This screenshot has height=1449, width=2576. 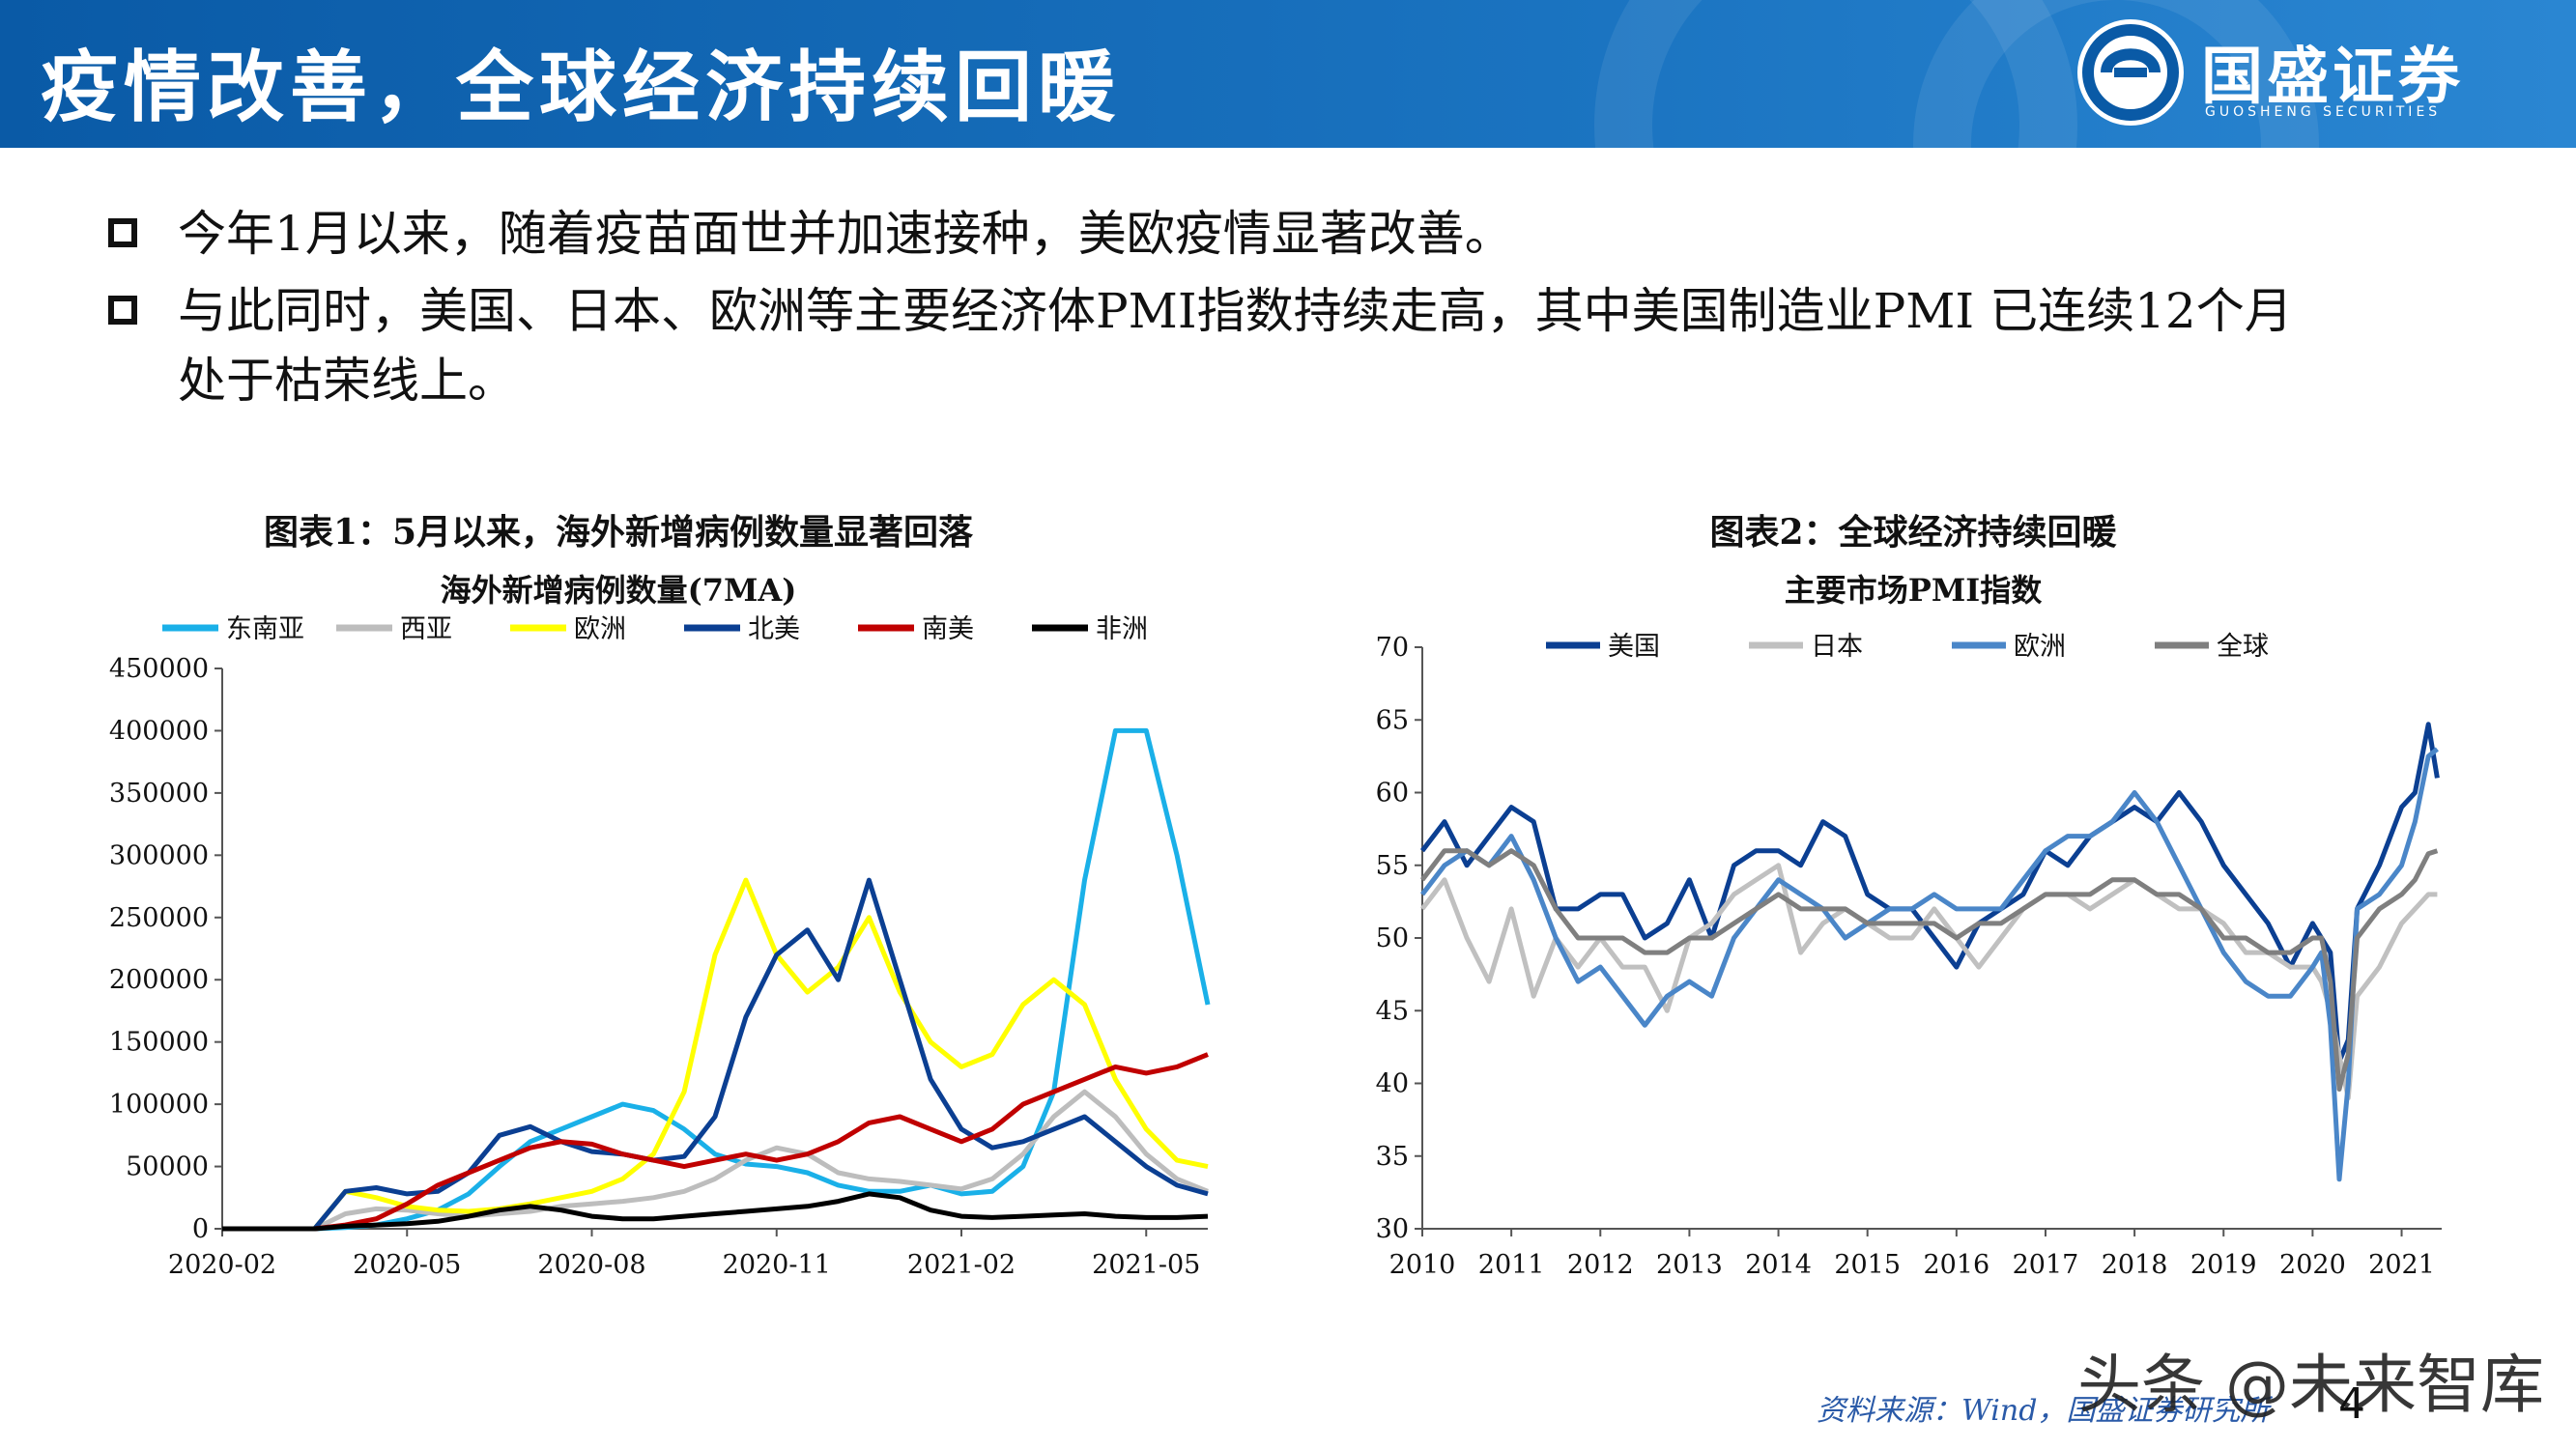 What do you see at coordinates (1146, 1265) in the screenshot?
I see `chart1-x-tick-label: 2021-05` at bounding box center [1146, 1265].